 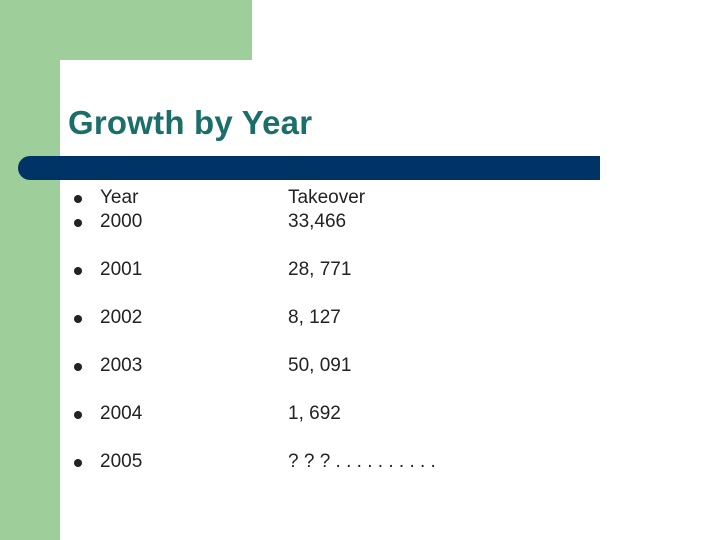 I want to click on year-cell: 2004, so click(x=121, y=413).